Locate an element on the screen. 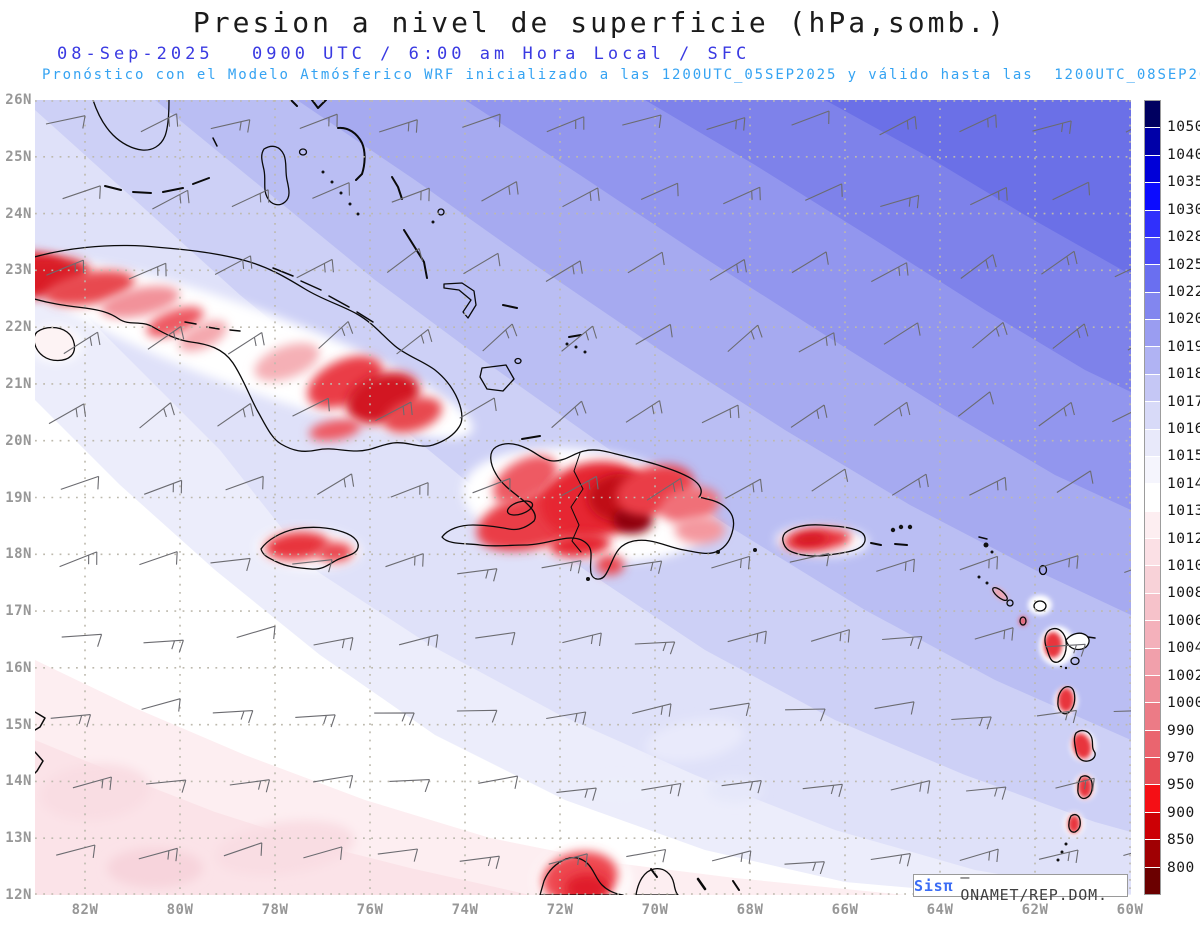  lat-tick-label: 24N is located at coordinates (18, 213).